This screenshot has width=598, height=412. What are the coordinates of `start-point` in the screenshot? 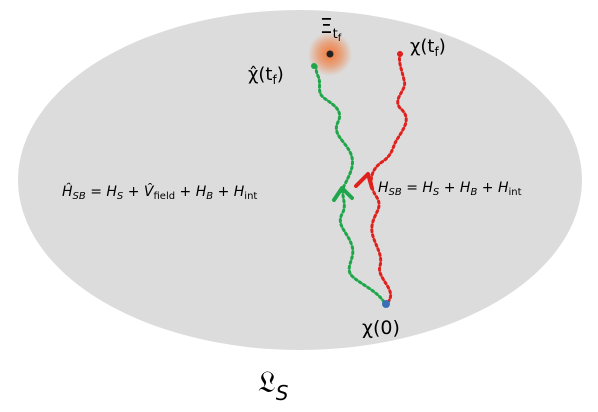 It's located at (386, 304).